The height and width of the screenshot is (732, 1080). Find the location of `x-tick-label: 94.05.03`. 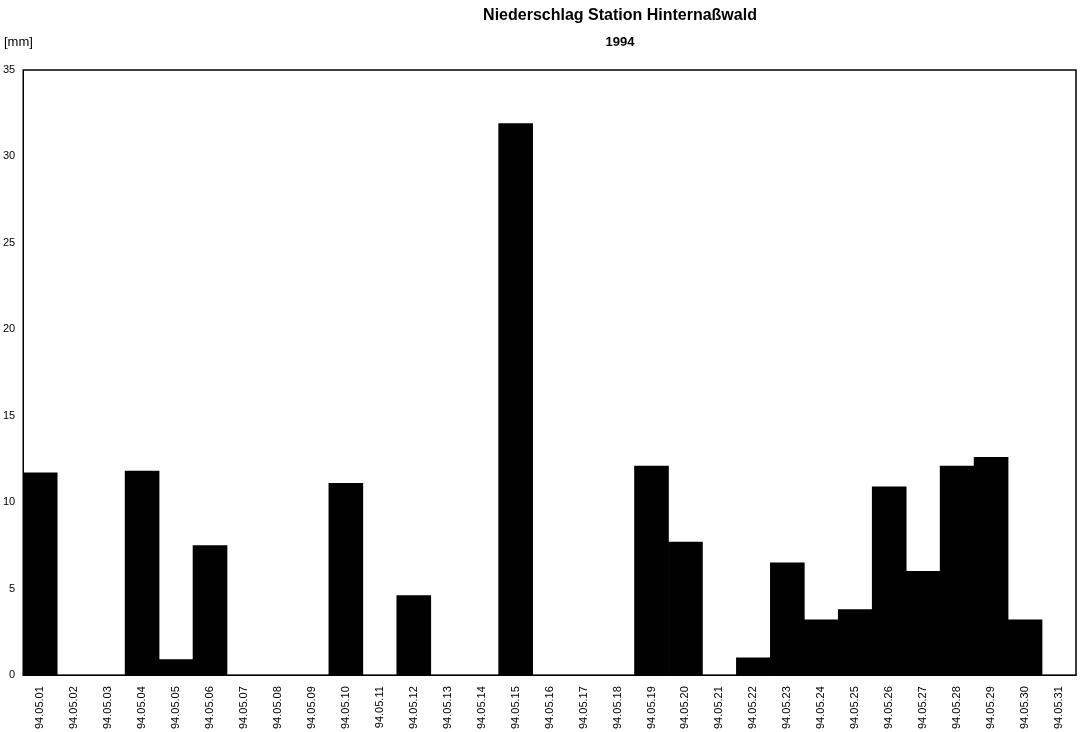

x-tick-label: 94.05.03 is located at coordinates (107, 708).